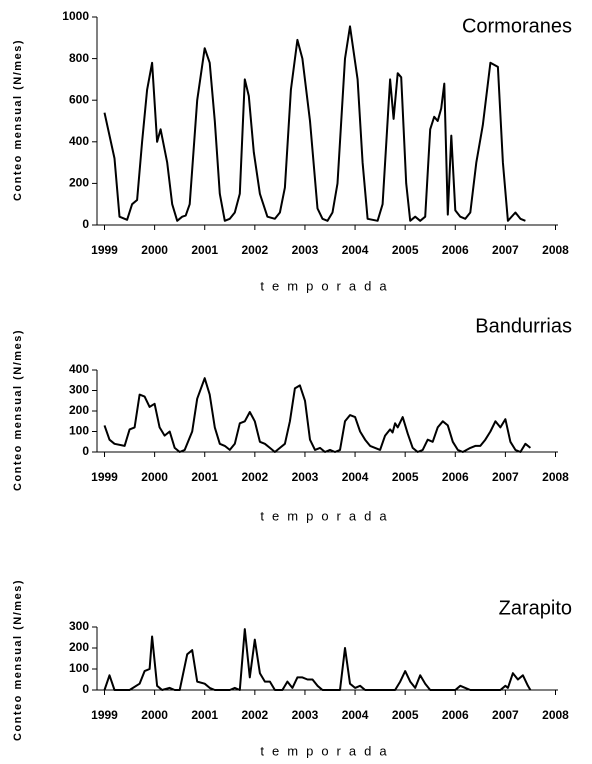 The height and width of the screenshot is (764, 592). I want to click on y-tick-label: 800, so click(79, 58).